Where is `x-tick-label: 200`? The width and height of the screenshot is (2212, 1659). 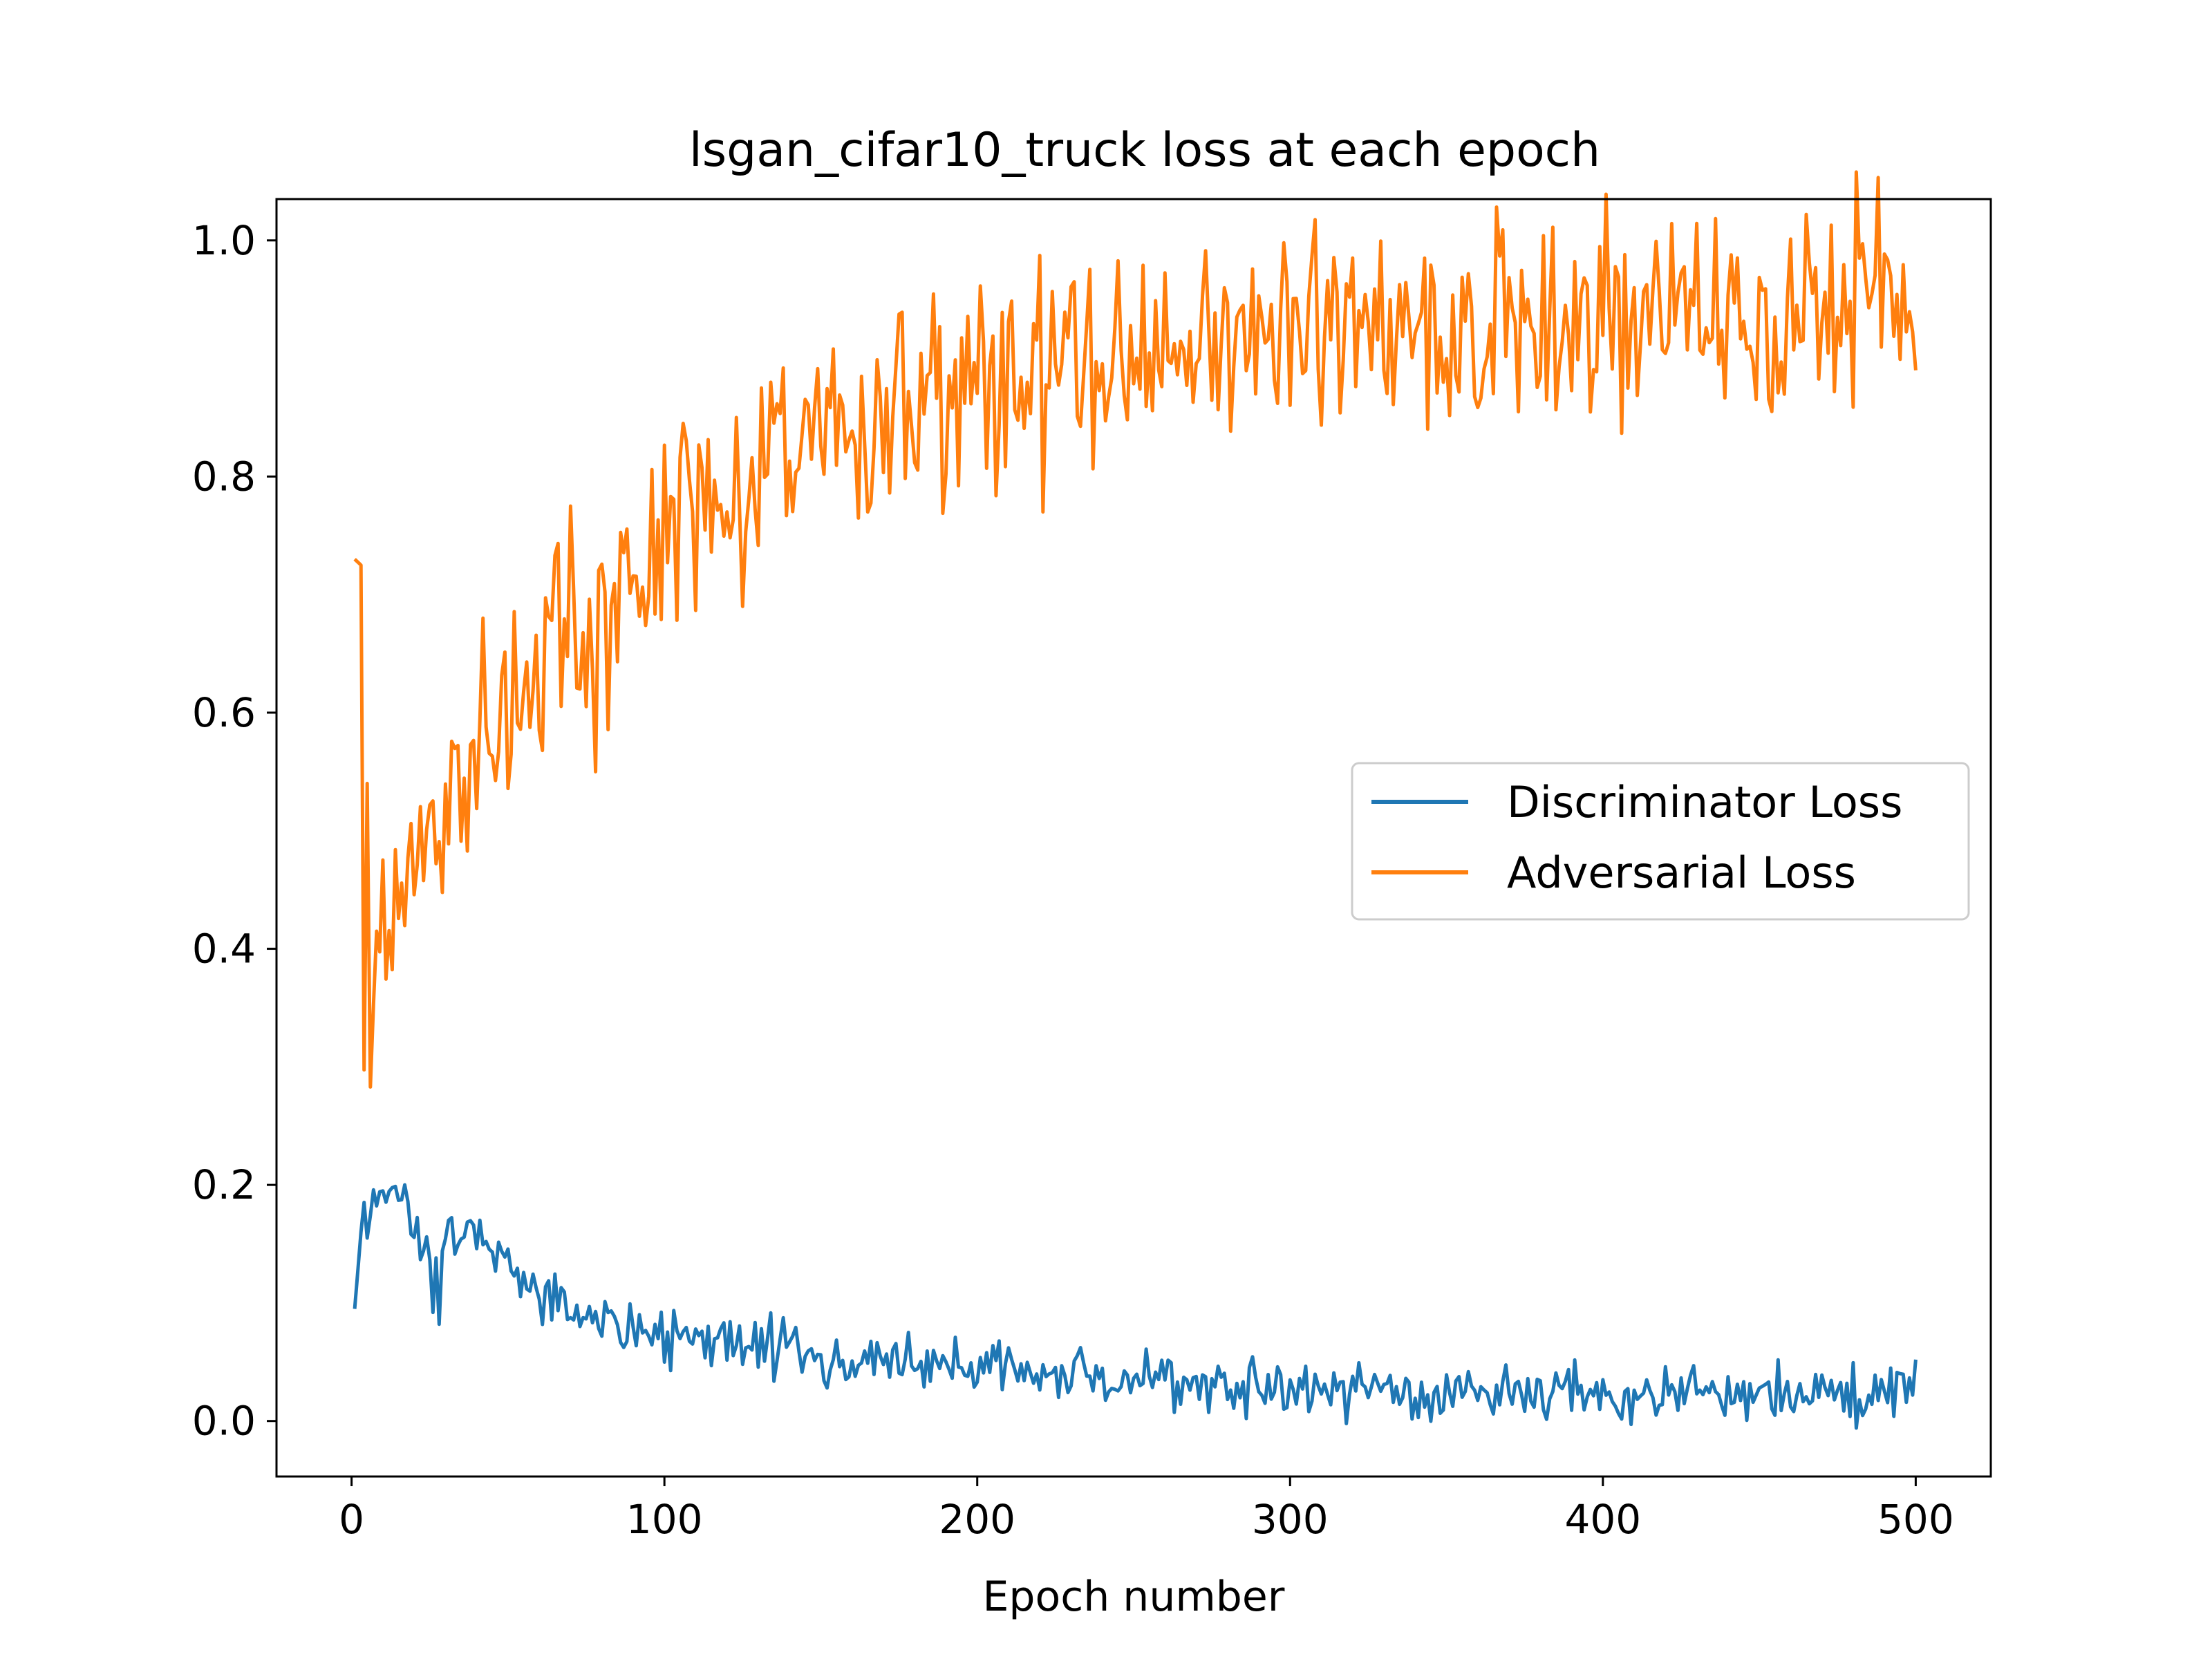
x-tick-label: 200 is located at coordinates (977, 1520).